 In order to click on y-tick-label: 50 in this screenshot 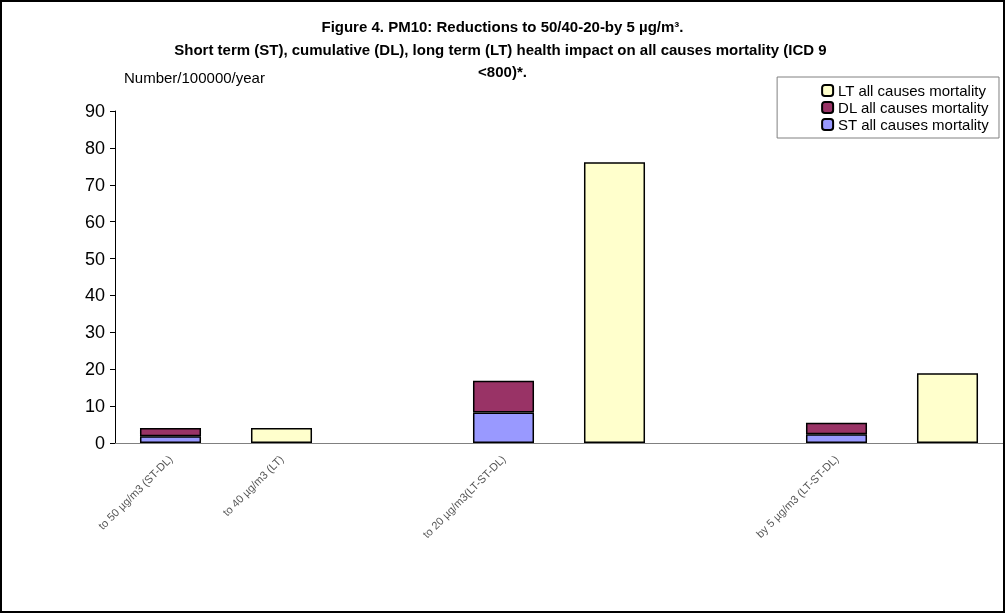, I will do `click(94, 258)`.